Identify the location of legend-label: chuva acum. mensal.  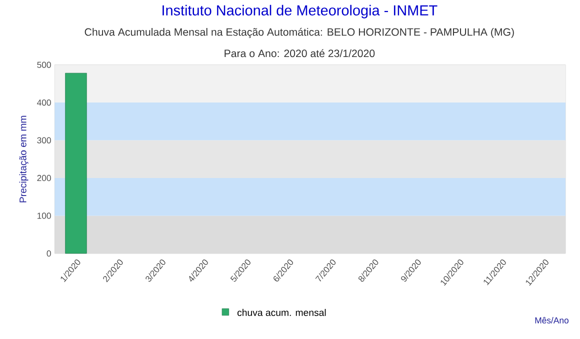
(281, 312).